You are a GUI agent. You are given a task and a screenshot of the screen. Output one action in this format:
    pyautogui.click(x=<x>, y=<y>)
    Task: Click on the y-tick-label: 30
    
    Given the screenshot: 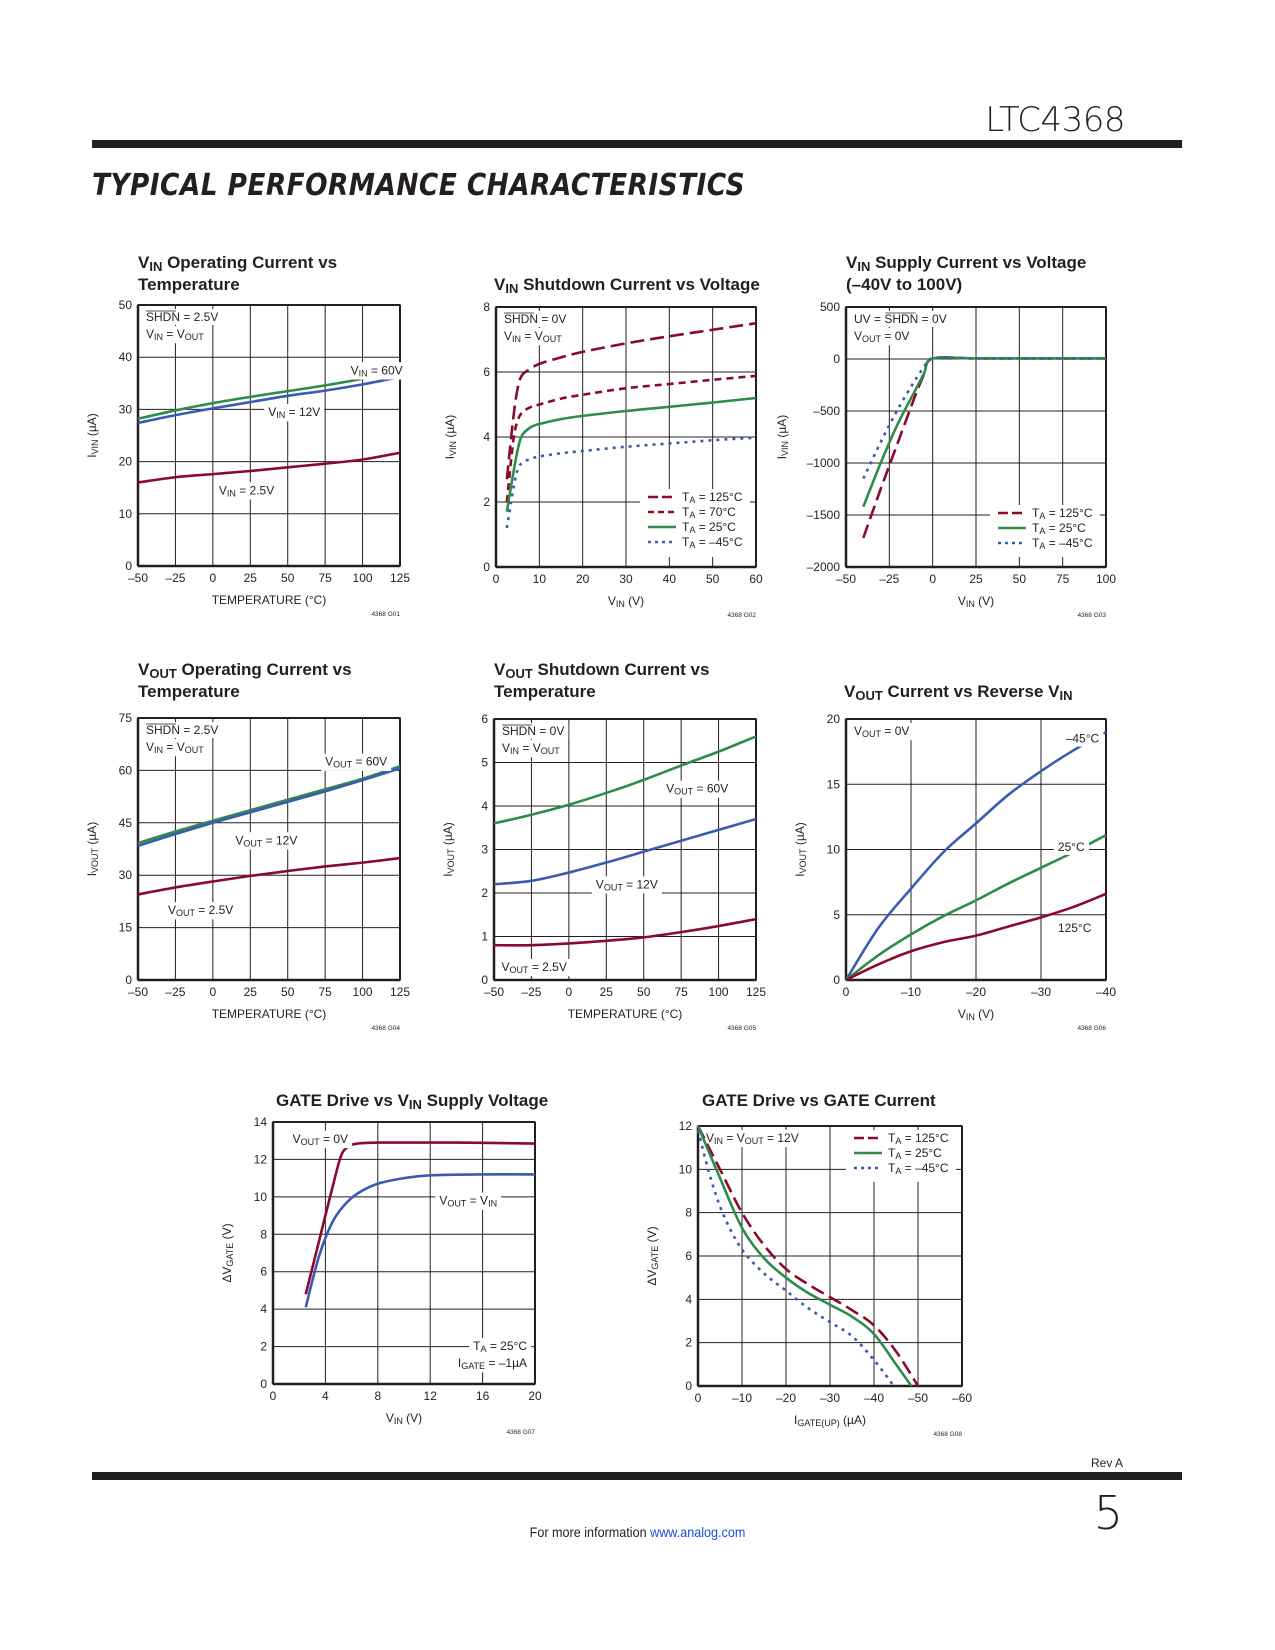 What is the action you would take?
    pyautogui.click(x=126, y=409)
    